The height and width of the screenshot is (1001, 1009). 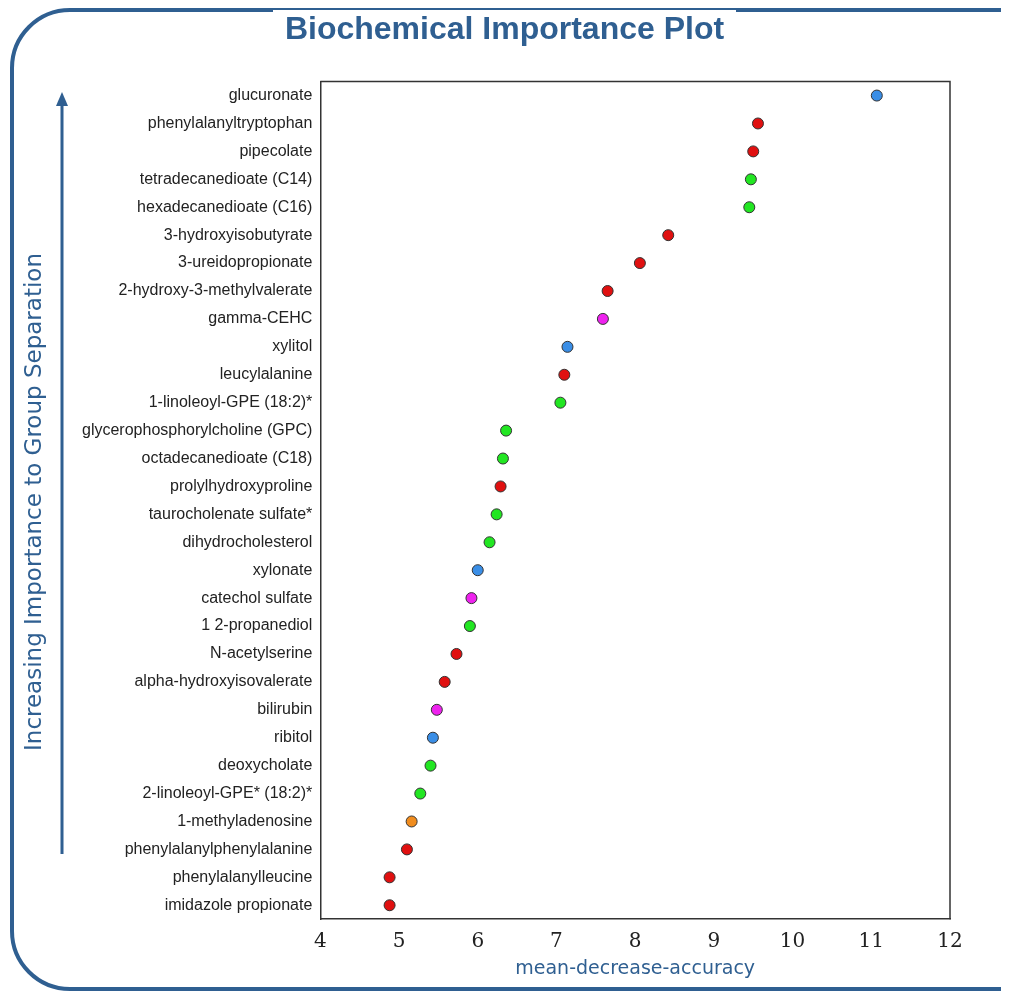 What do you see at coordinates (950, 940) in the screenshot?
I see `x-tick-label: 12` at bounding box center [950, 940].